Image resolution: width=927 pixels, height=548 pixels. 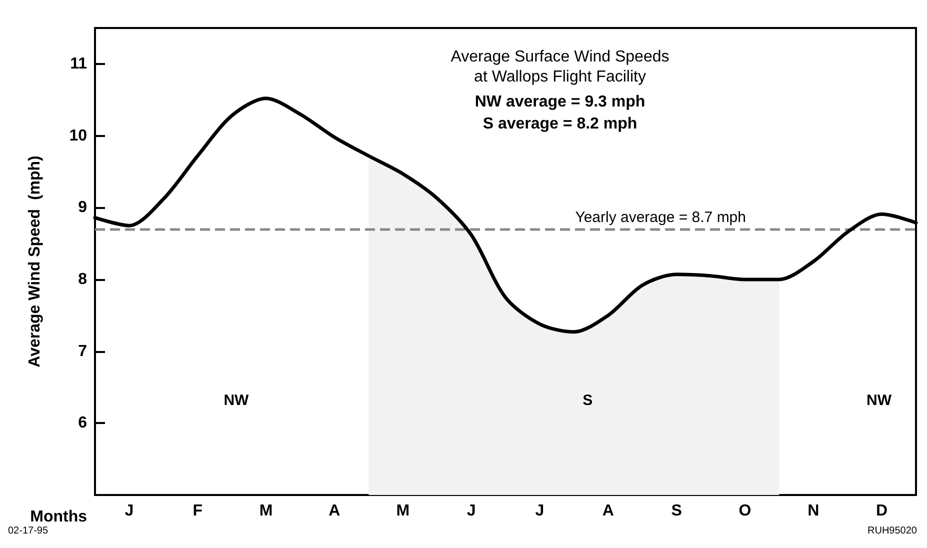 What do you see at coordinates (882, 511) in the screenshot?
I see `x-tick-label: D` at bounding box center [882, 511].